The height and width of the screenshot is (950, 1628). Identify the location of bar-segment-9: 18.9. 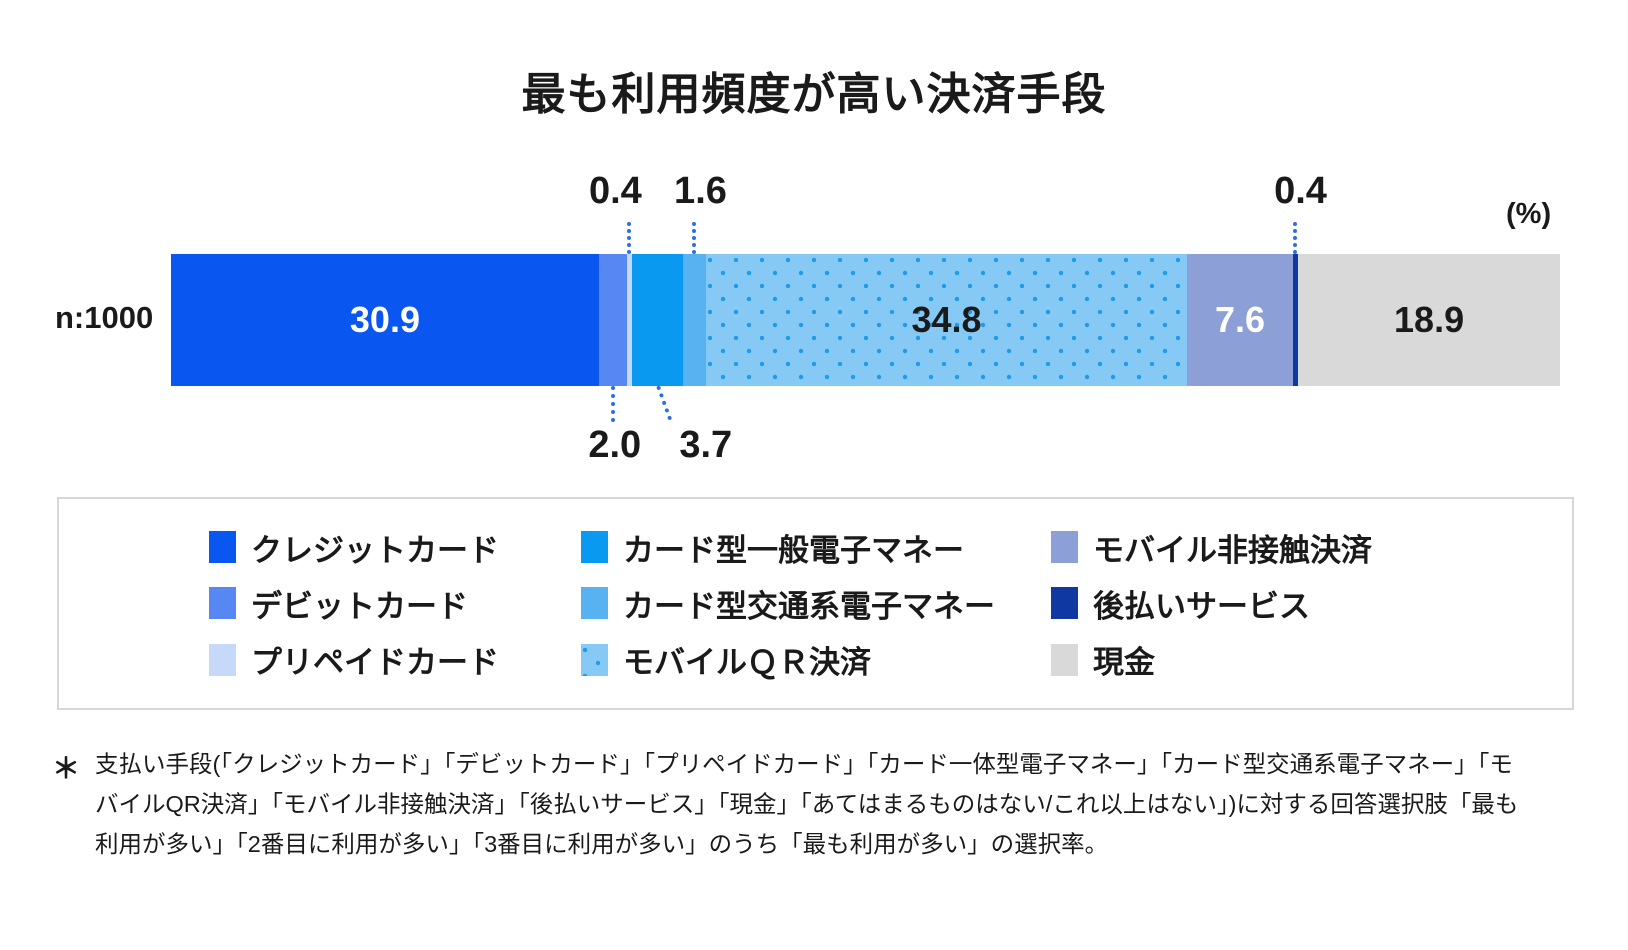
(1429, 320).